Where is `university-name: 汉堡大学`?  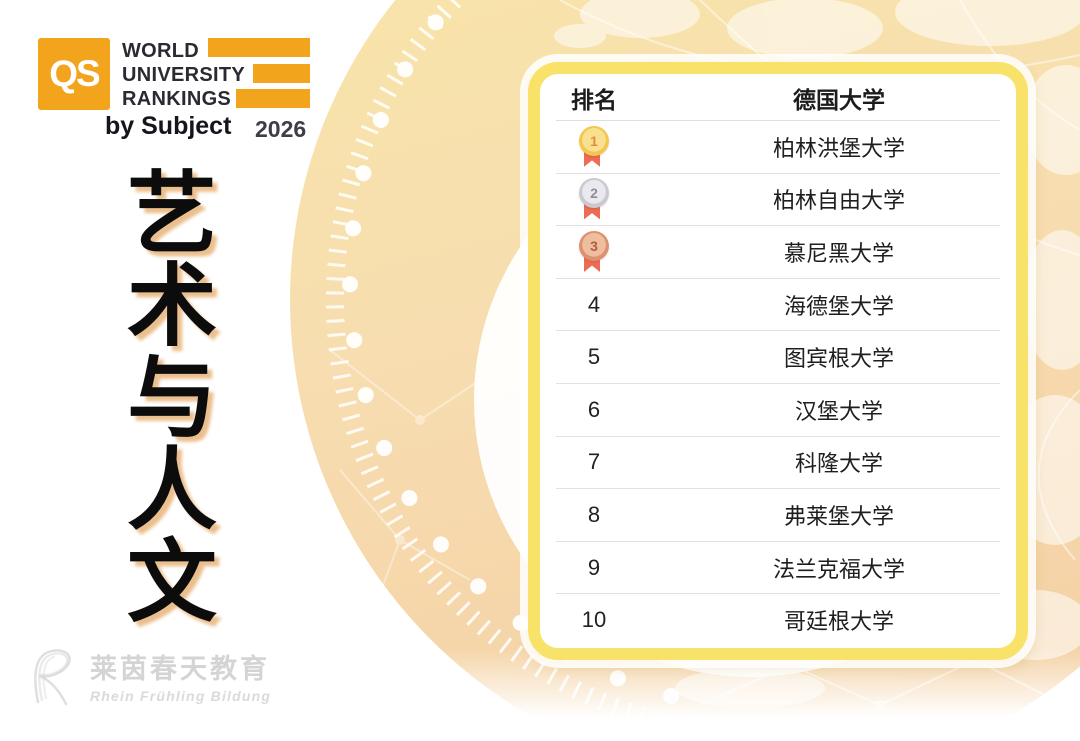 university-name: 汉堡大学 is located at coordinates (838, 411).